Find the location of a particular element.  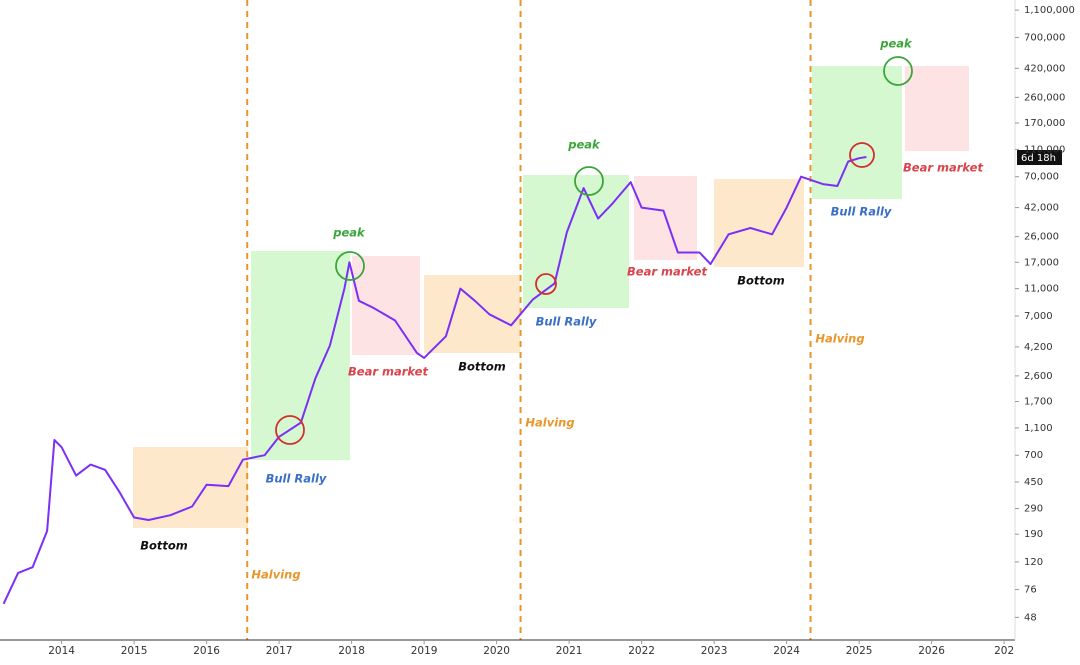

x-tick-label: 2014 is located at coordinates (61, 651).